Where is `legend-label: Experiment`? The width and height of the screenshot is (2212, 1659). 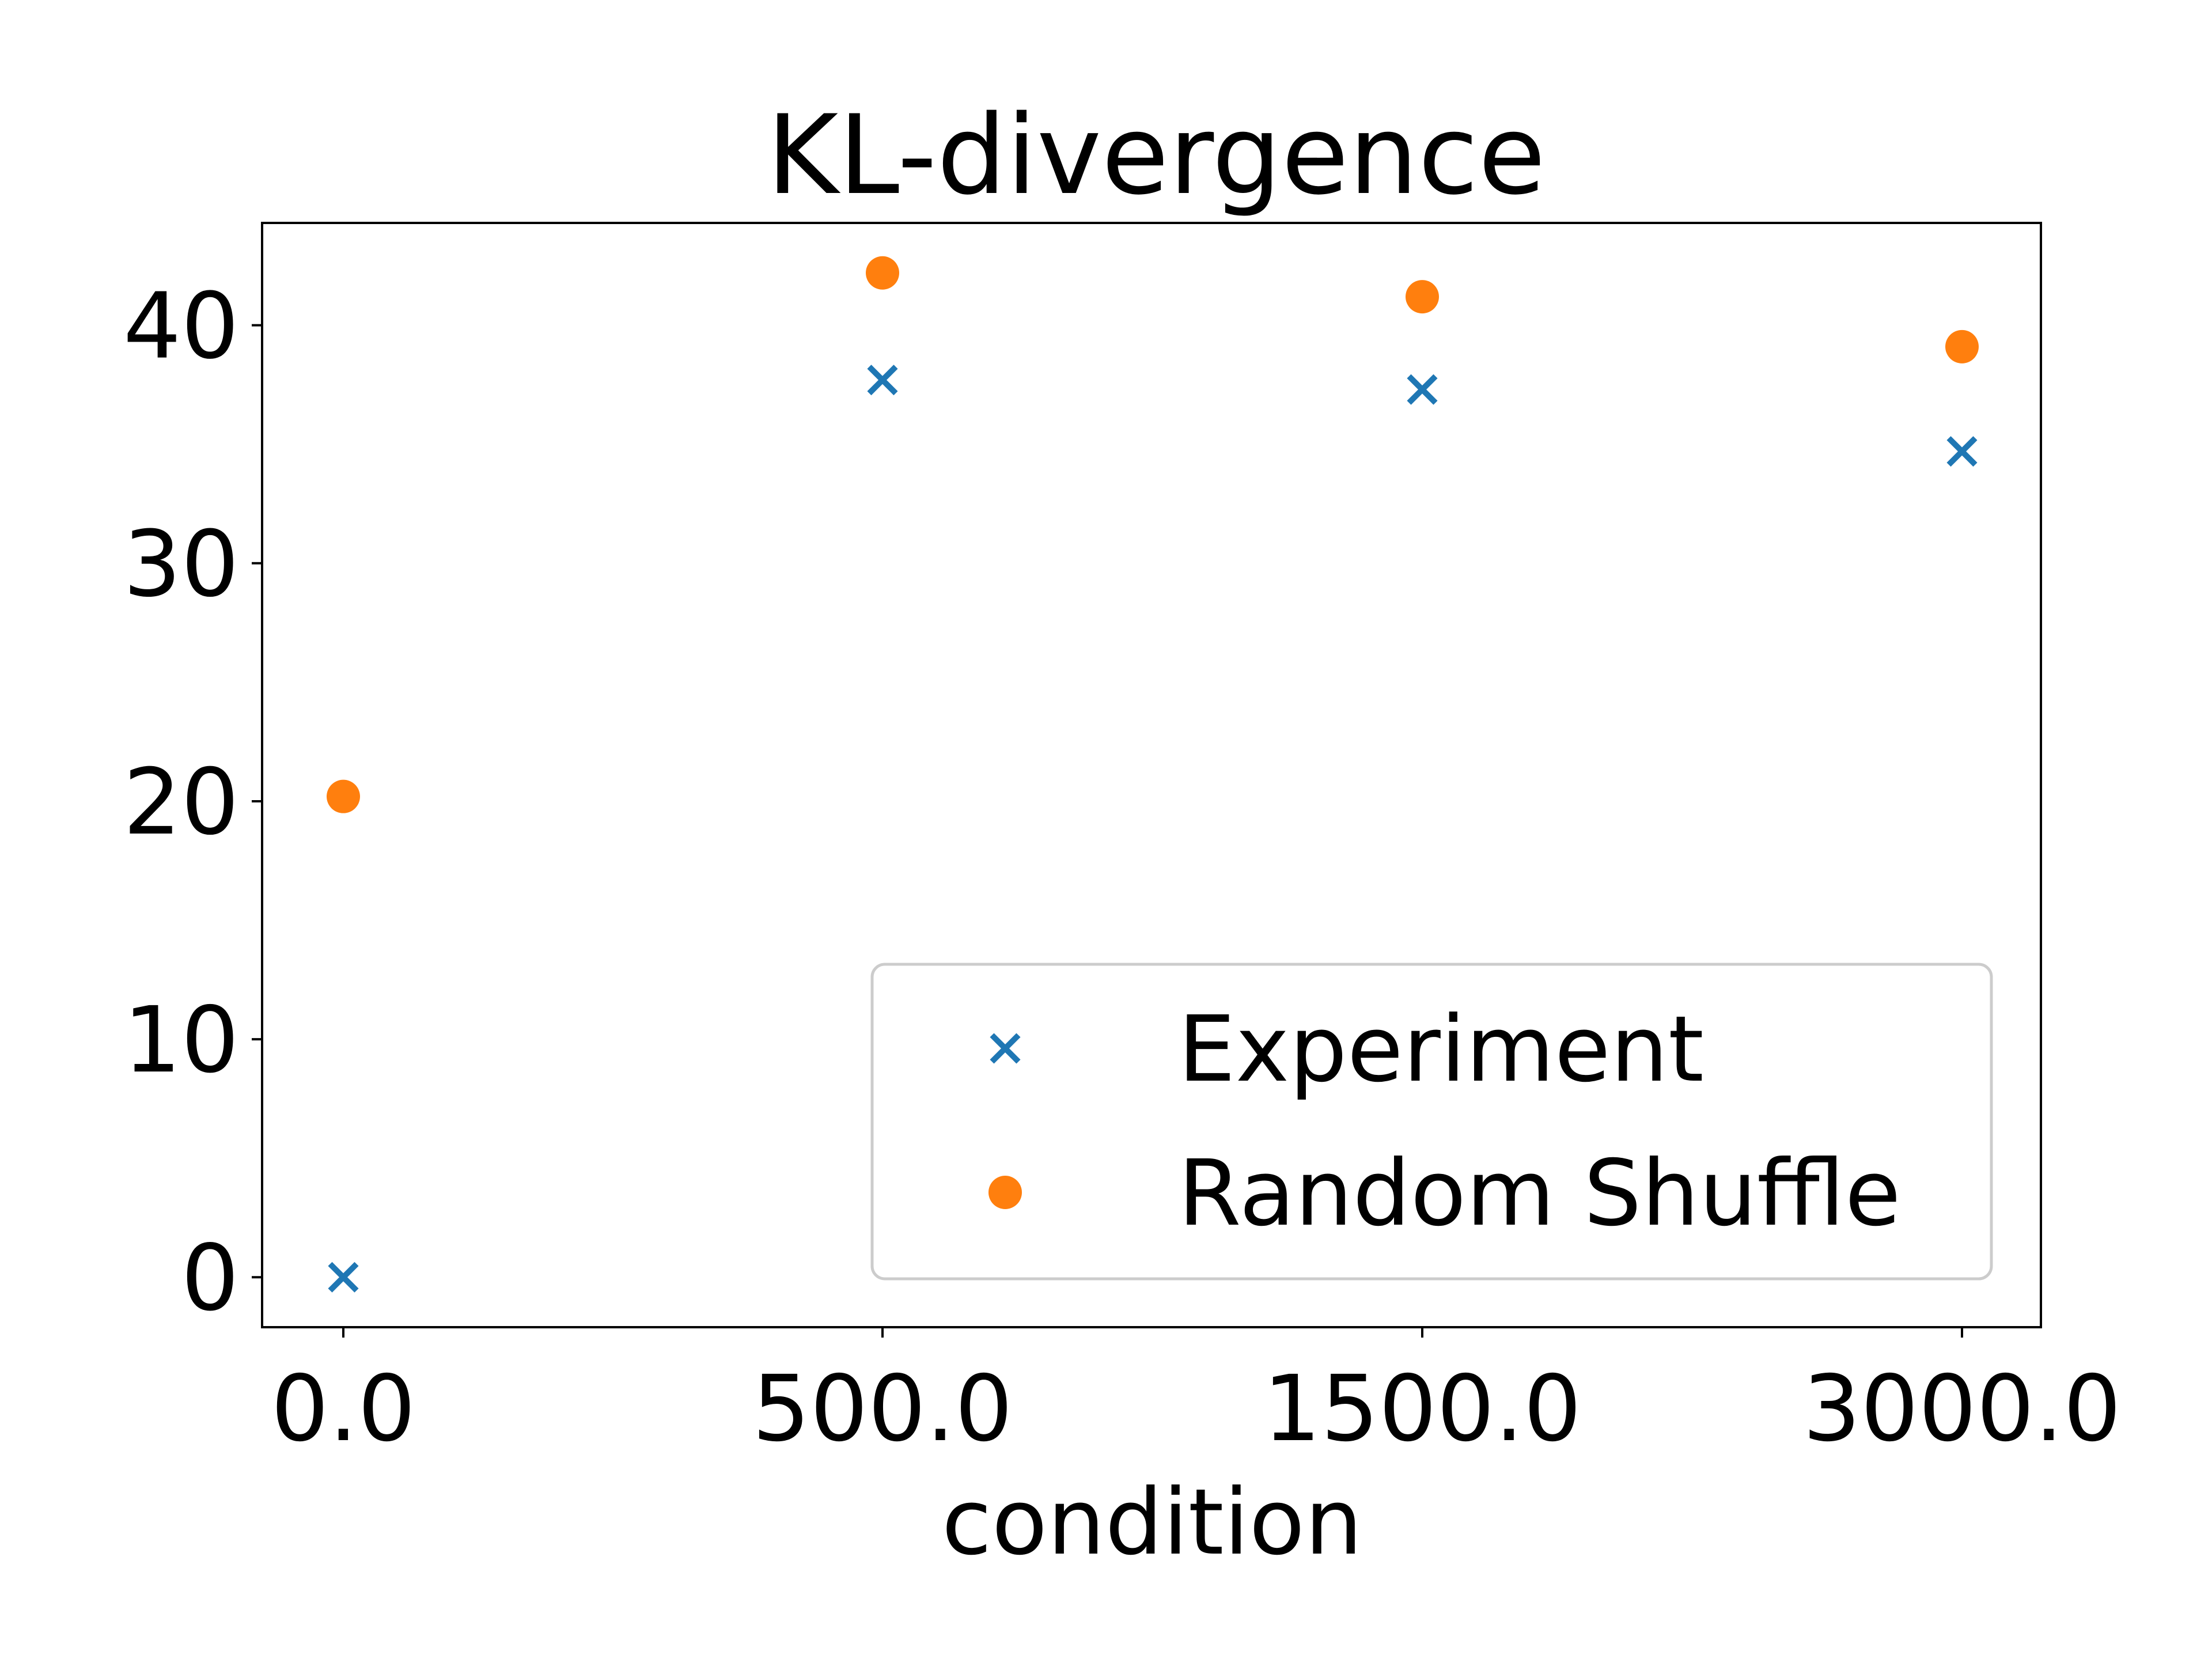 legend-label: Experiment is located at coordinates (1441, 1050).